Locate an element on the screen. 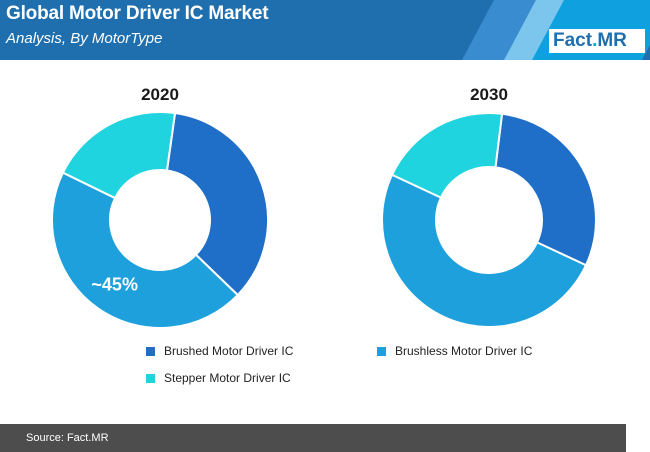  legend-label: Stepper Motor Driver IC is located at coordinates (227, 378).